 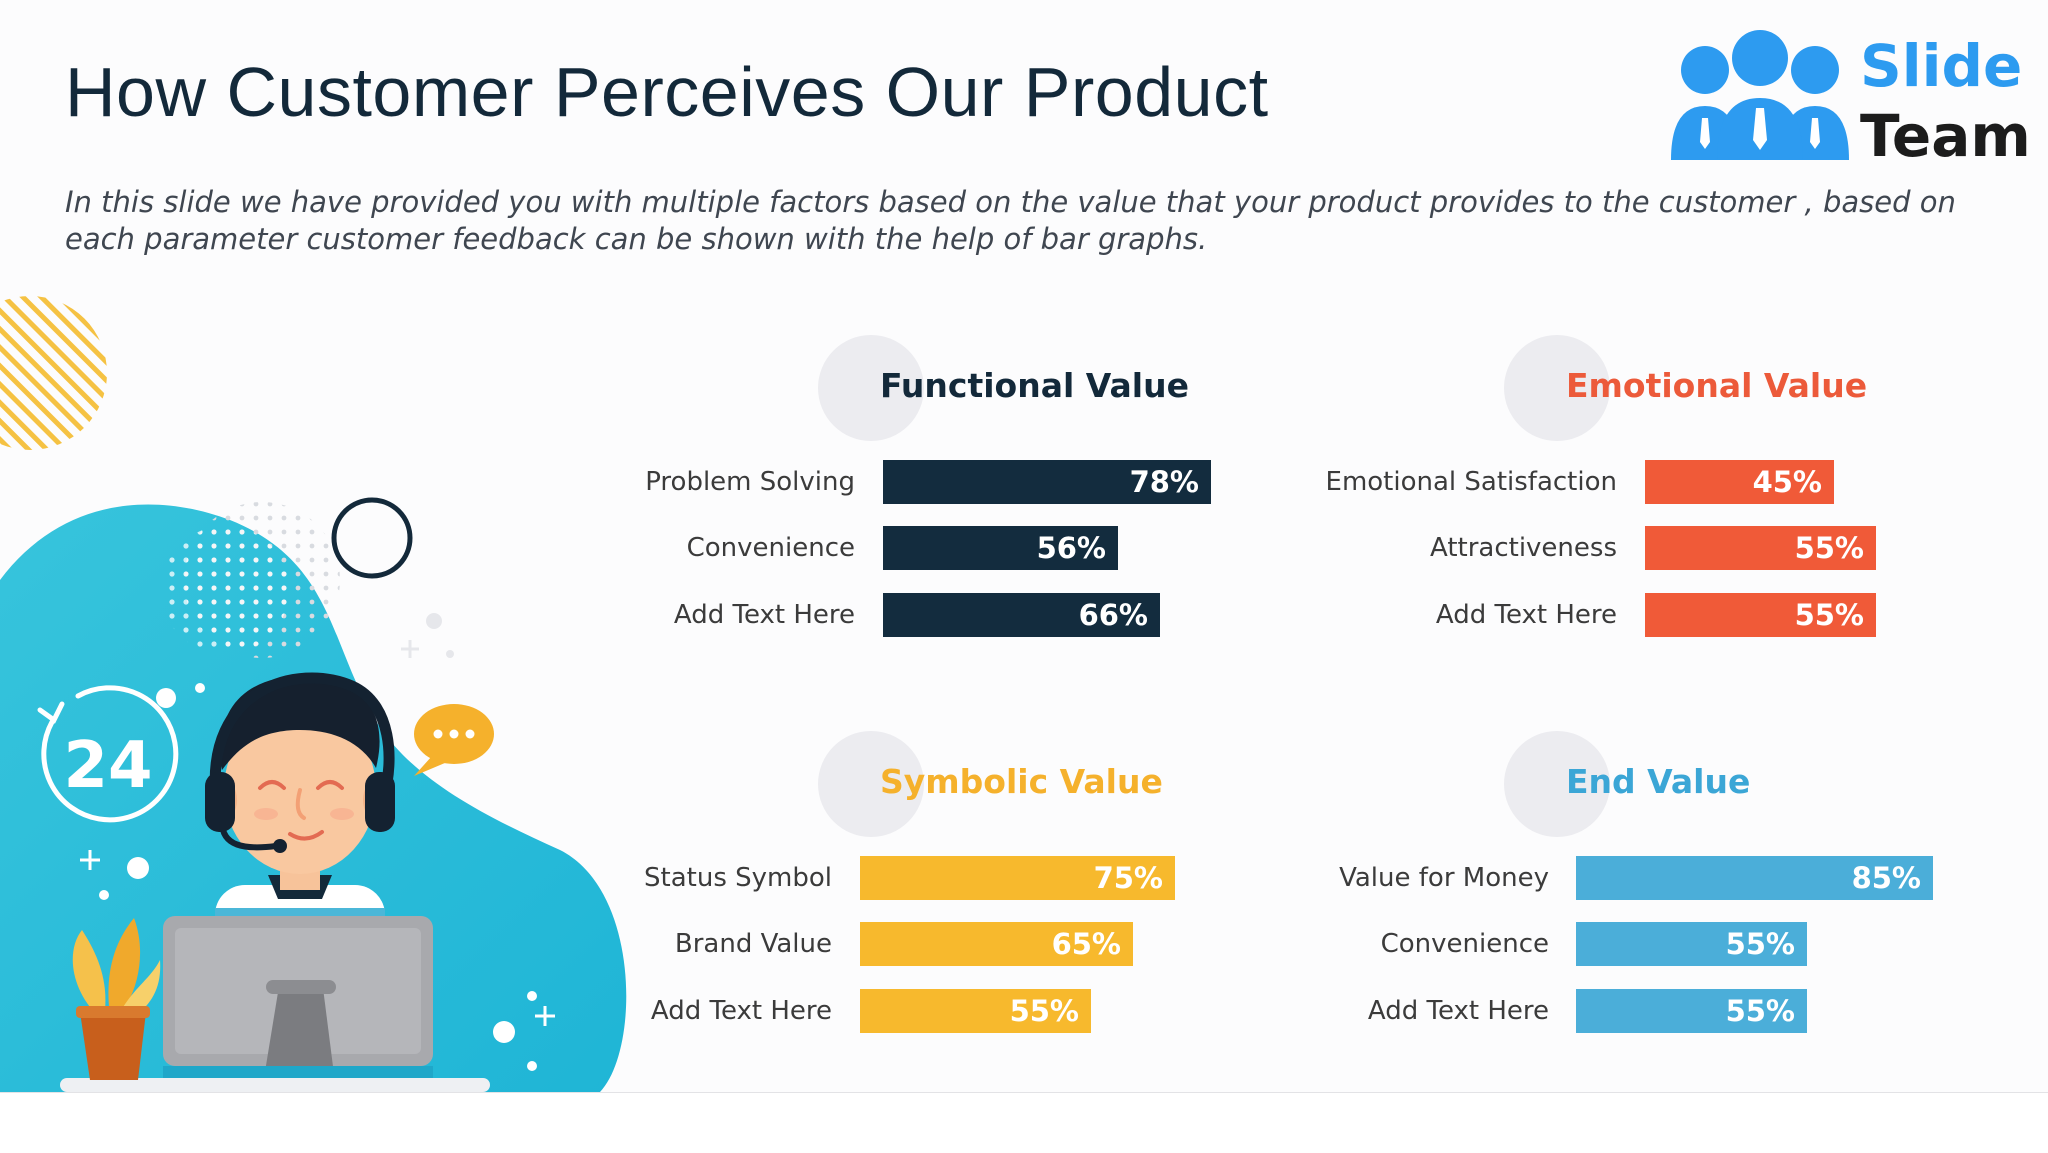 I want to click on chart-title-emotional: Emotional Value, so click(x=1717, y=385).